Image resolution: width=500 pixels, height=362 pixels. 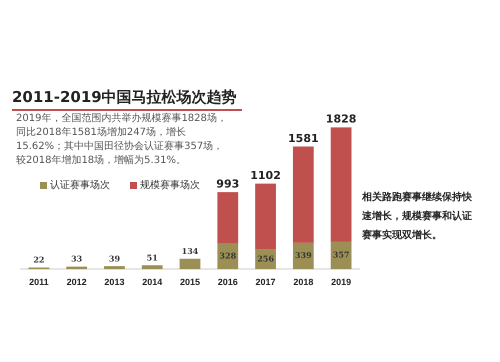 What do you see at coordinates (266, 282) in the screenshot?
I see `x-tick-label: 2017` at bounding box center [266, 282].